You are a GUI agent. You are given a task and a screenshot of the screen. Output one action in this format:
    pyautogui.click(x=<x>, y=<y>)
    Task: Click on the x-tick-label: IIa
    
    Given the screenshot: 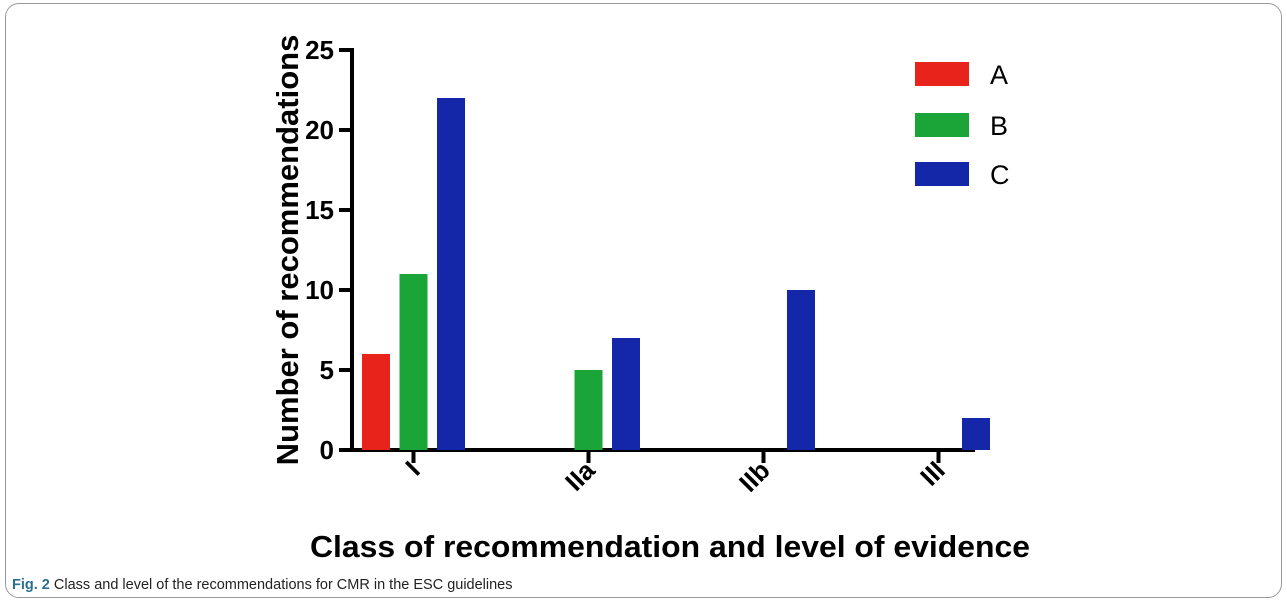 What is the action you would take?
    pyautogui.click(x=580, y=476)
    